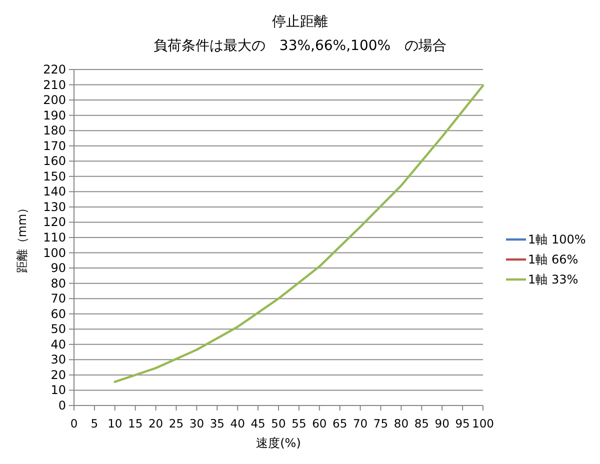 Image resolution: width=600 pixels, height=464 pixels. Describe the element at coordinates (54, 176) in the screenshot. I see `y-tick-label: 150` at that location.